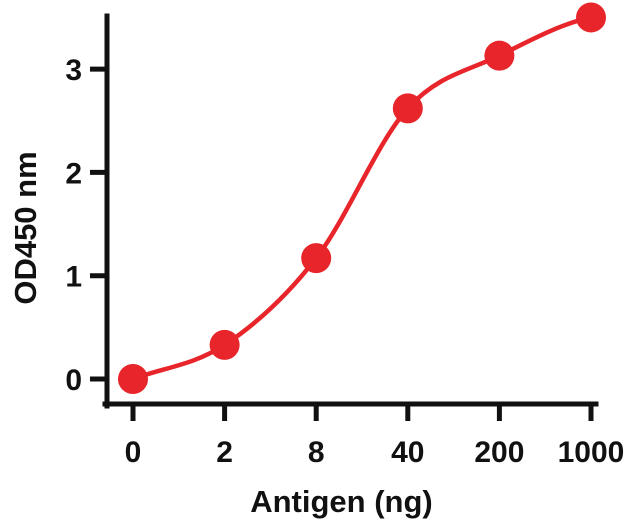 The image size is (640, 531). I want to click on y-axis-title: OD450 nm, so click(25, 227).